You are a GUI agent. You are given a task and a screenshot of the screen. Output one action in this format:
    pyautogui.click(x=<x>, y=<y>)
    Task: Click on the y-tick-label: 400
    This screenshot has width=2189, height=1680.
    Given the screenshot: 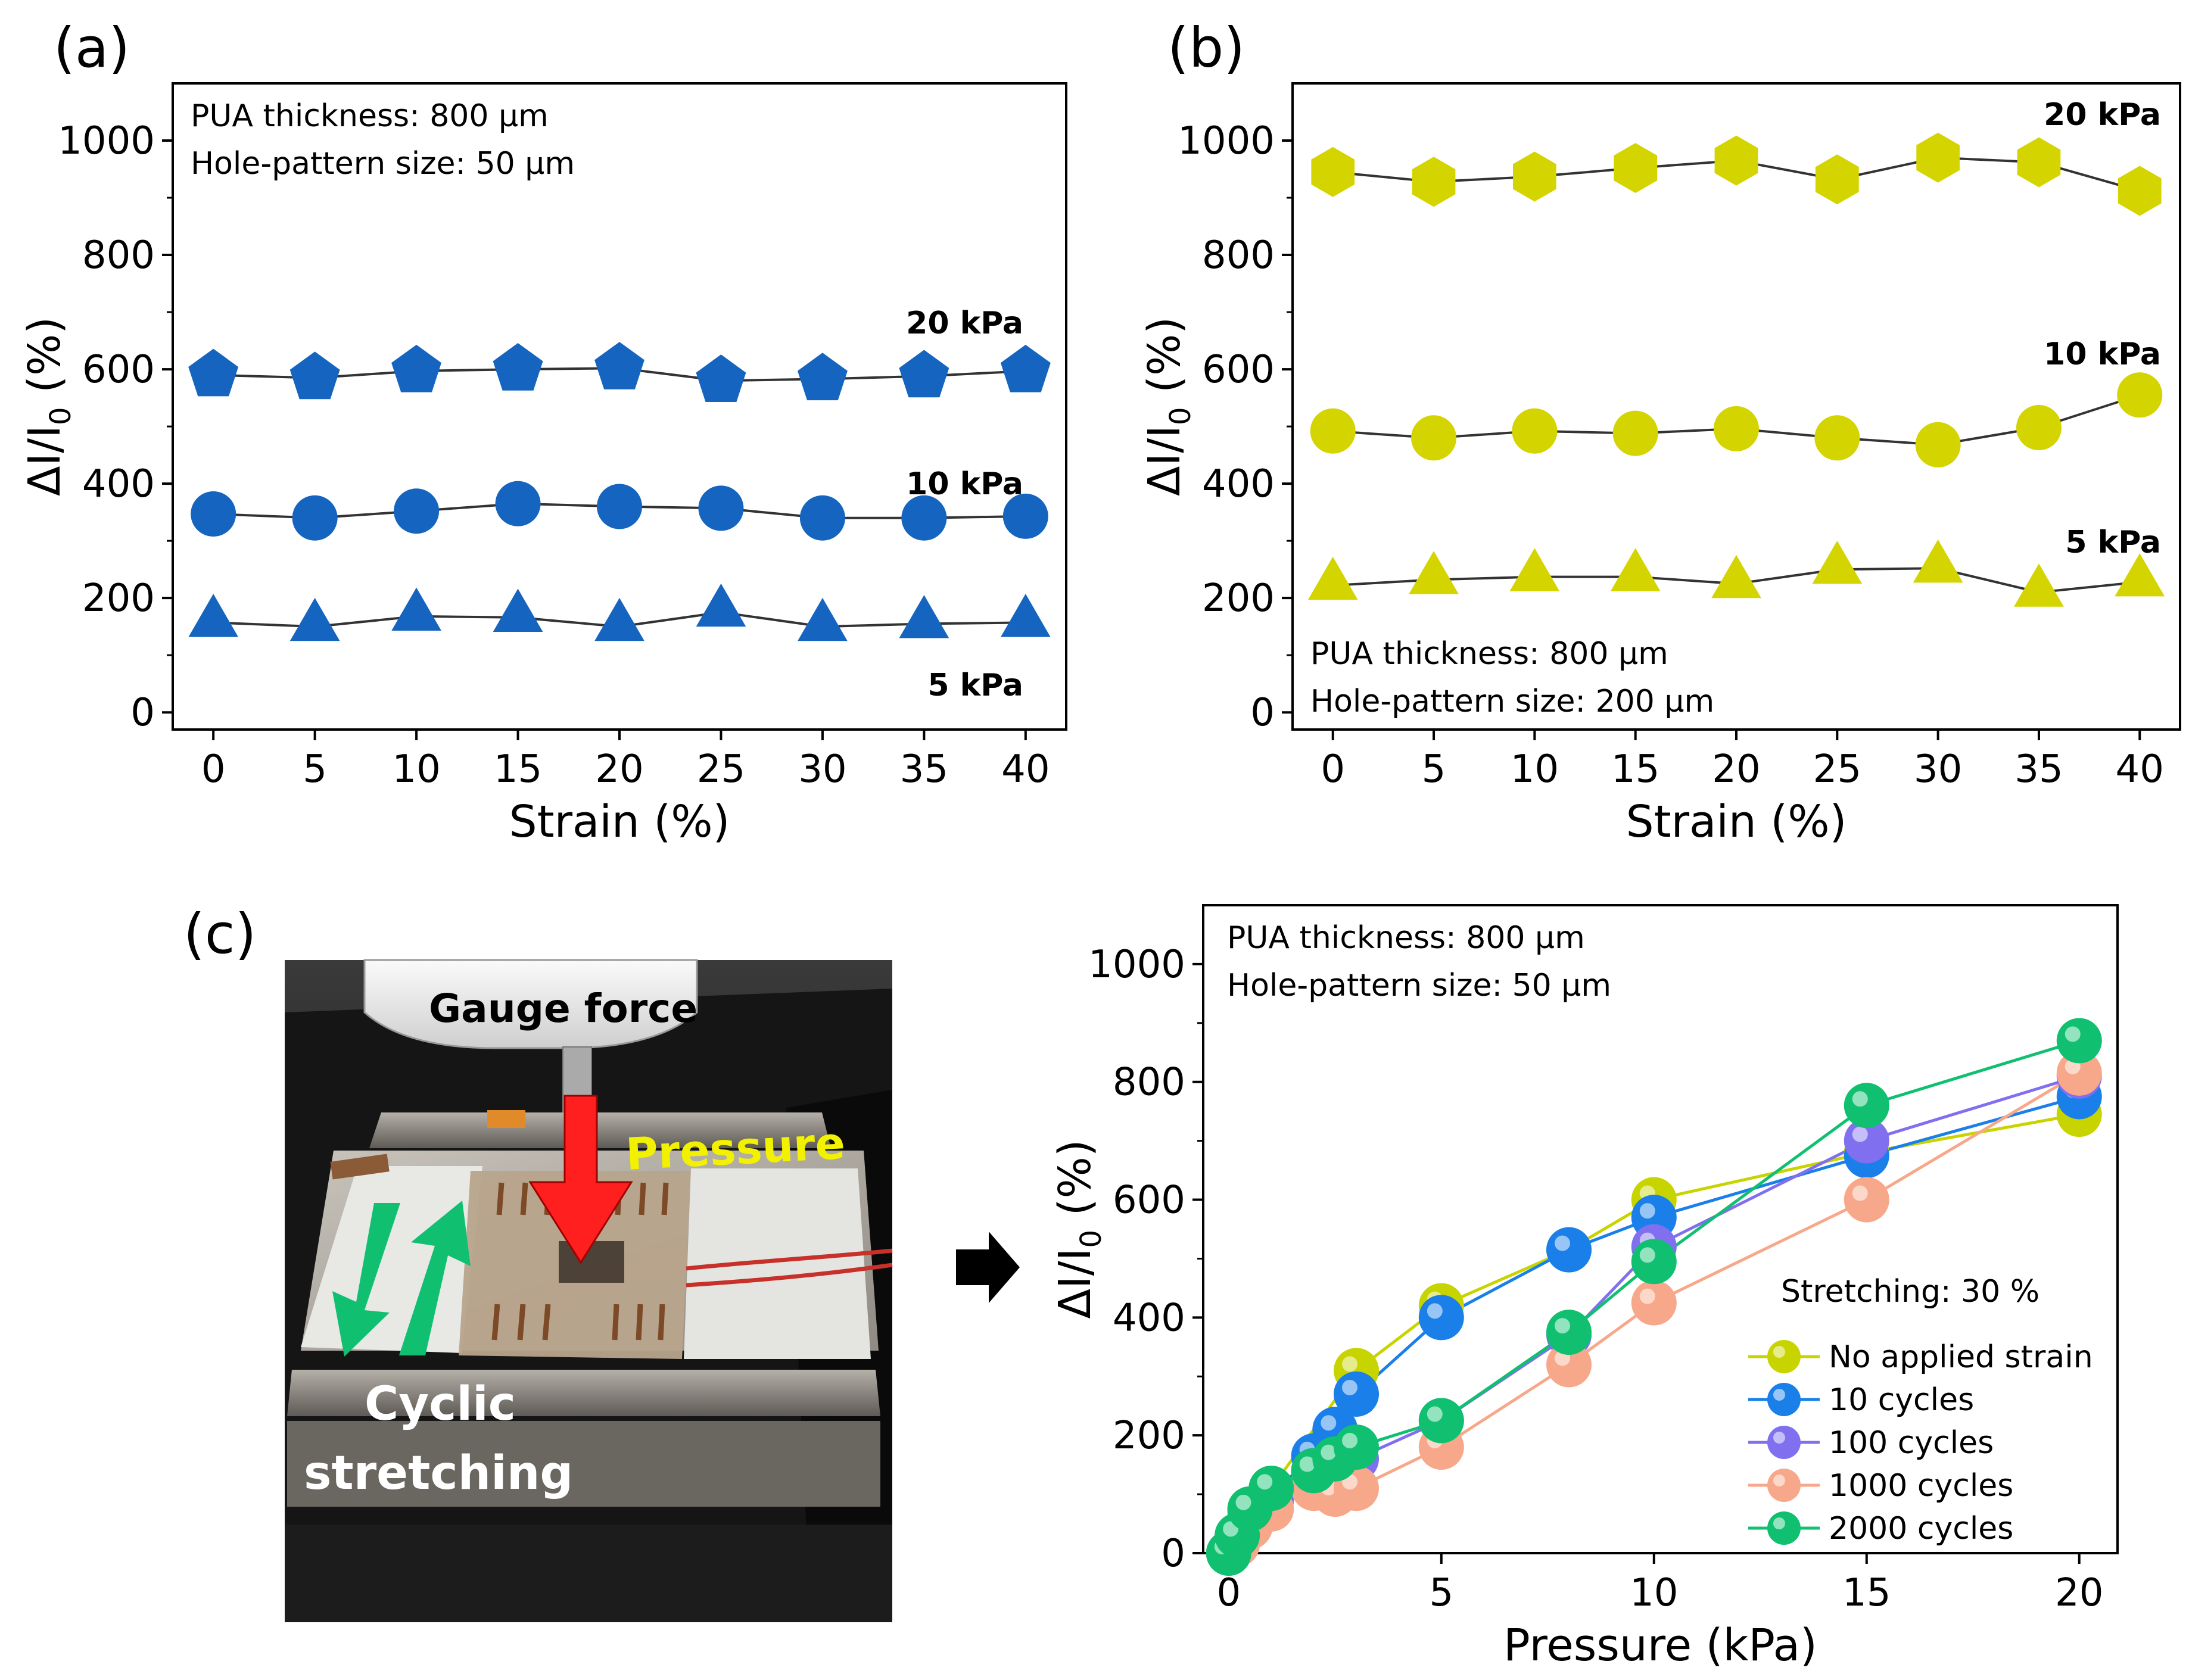 What is the action you would take?
    pyautogui.click(x=1149, y=1318)
    